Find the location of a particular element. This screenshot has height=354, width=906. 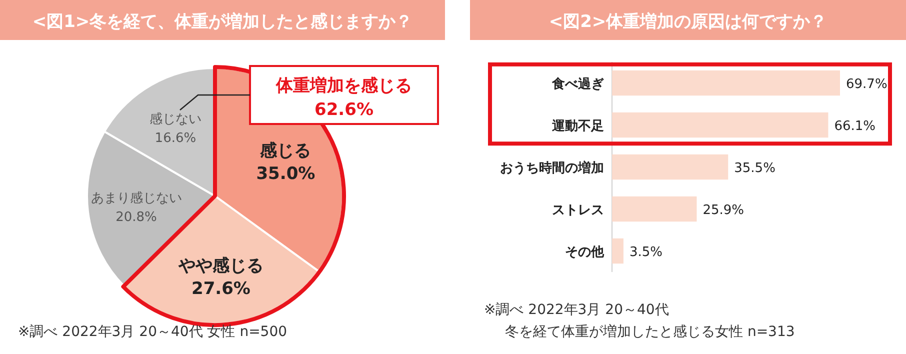

y-tick-label: 食べ過ぎ is located at coordinates (577, 84).